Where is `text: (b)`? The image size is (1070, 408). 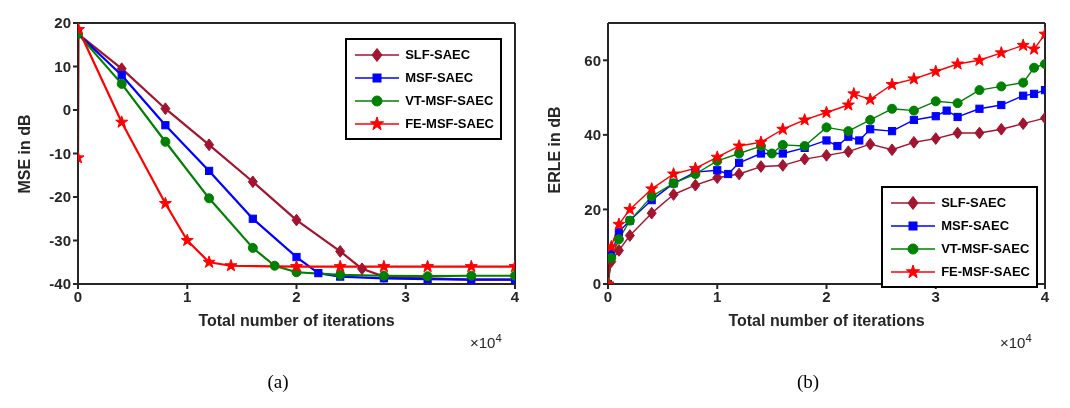 text: (b) is located at coordinates (808, 382).